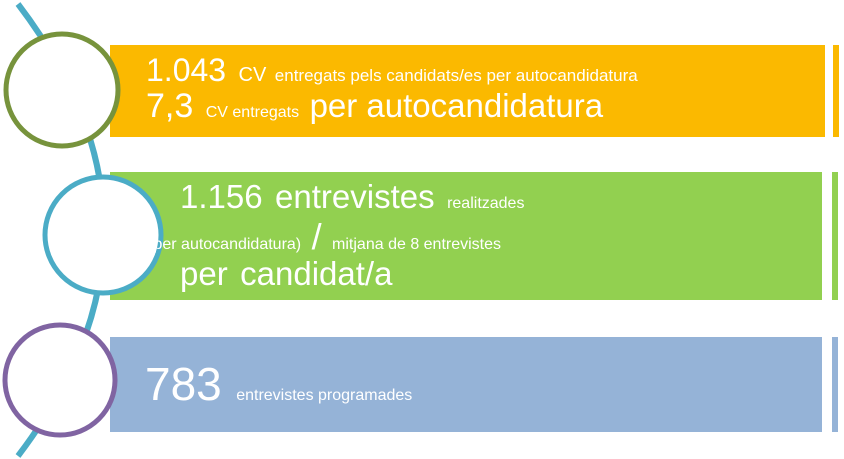  Describe the element at coordinates (204, 273) in the screenshot. I see `item-text: per` at that location.